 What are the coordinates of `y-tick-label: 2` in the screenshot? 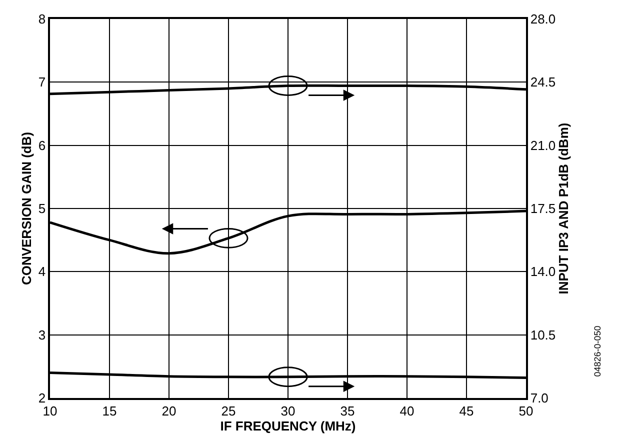 It's located at (42, 398).